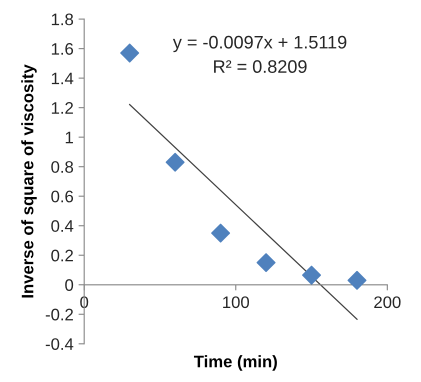  I want to click on x-tick-label: 100, so click(236, 302).